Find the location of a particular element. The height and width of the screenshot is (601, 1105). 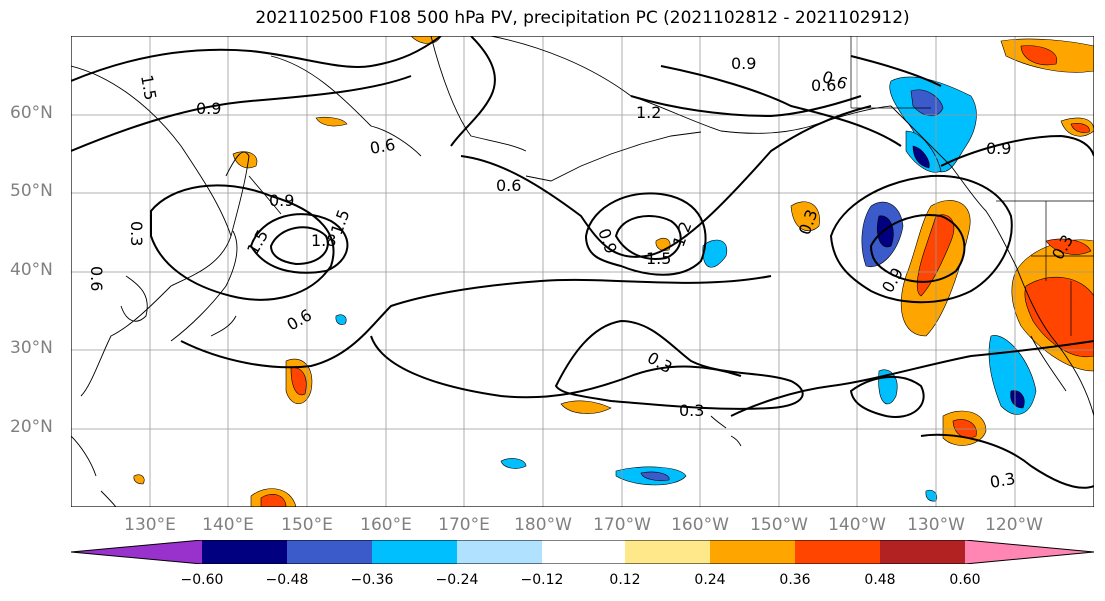

shade-alaska-navy is located at coordinates (927, 103).